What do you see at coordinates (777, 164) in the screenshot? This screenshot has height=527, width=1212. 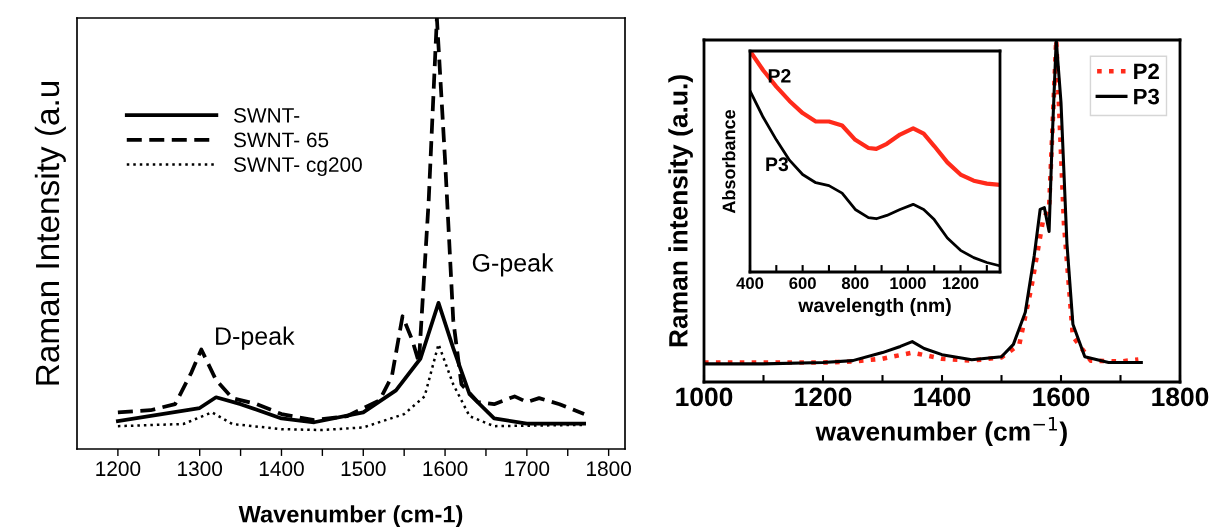 I see `series-label: P3` at bounding box center [777, 164].